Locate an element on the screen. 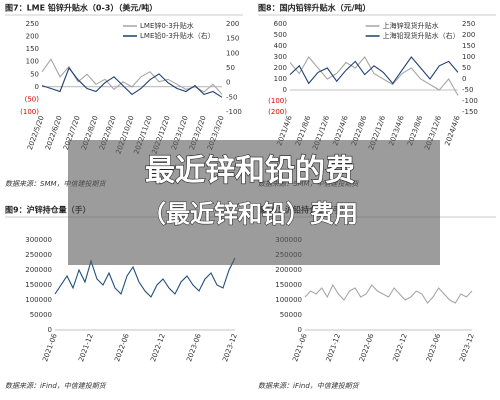 The image size is (500, 400). chart-title: 图7：LME 铅锌升贴水（0-3）（美元/吨） is located at coordinates (81, 8).